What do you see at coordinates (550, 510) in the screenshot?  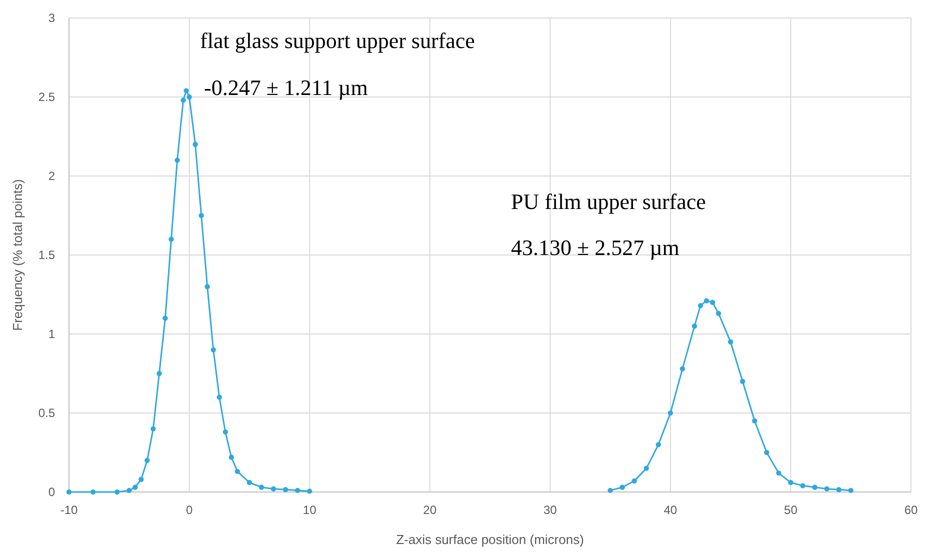 I see `x-tick-label: 30` at bounding box center [550, 510].